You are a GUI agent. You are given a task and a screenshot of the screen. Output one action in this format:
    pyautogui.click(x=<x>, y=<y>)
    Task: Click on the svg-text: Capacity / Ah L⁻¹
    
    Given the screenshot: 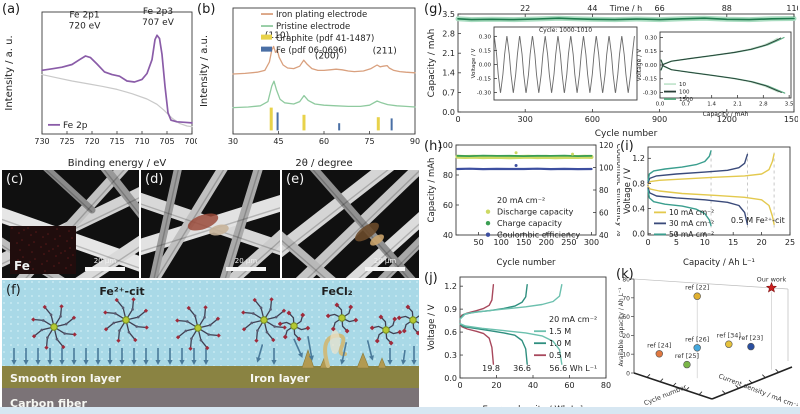 What is the action you would take?
    pyautogui.click(x=719, y=262)
    